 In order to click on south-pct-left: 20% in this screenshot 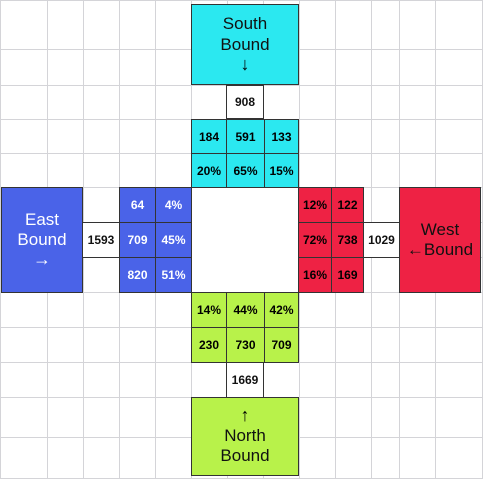, I will do `click(209, 170)`.